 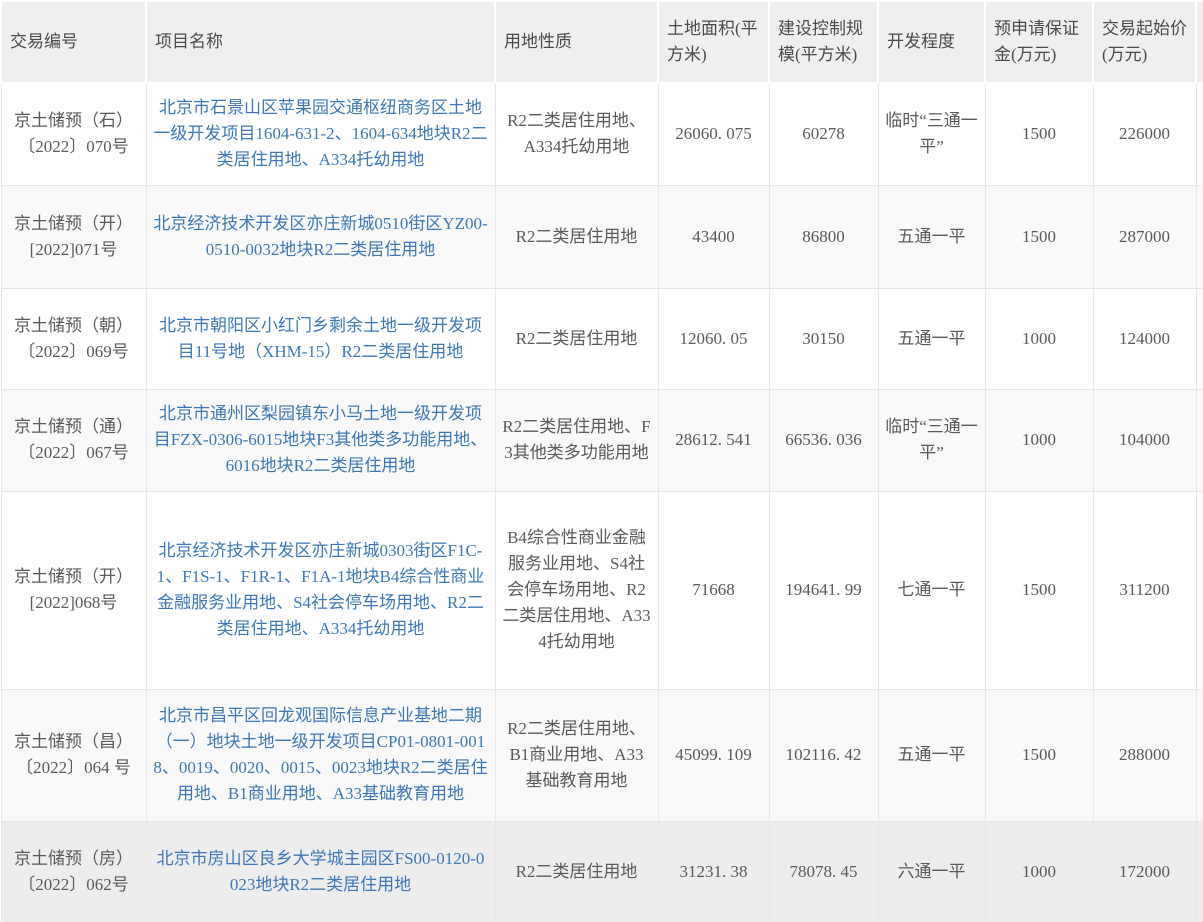 What do you see at coordinates (1144, 42) in the screenshot?
I see `col-header-start-price: 交易起始价(万元)` at bounding box center [1144, 42].